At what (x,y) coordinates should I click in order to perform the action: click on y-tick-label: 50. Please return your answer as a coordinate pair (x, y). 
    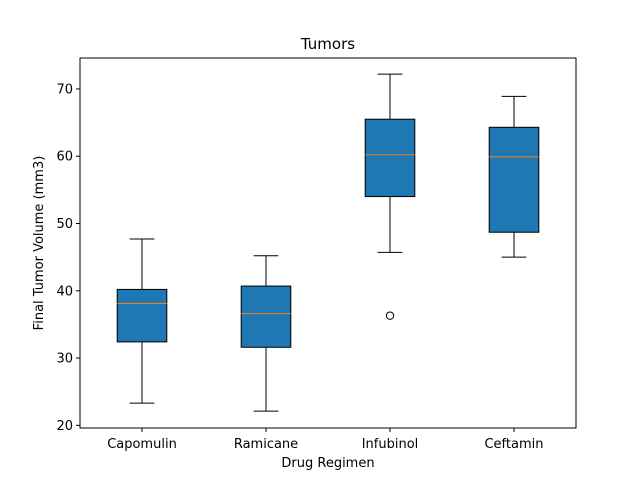
    Looking at the image, I should click on (64, 224).